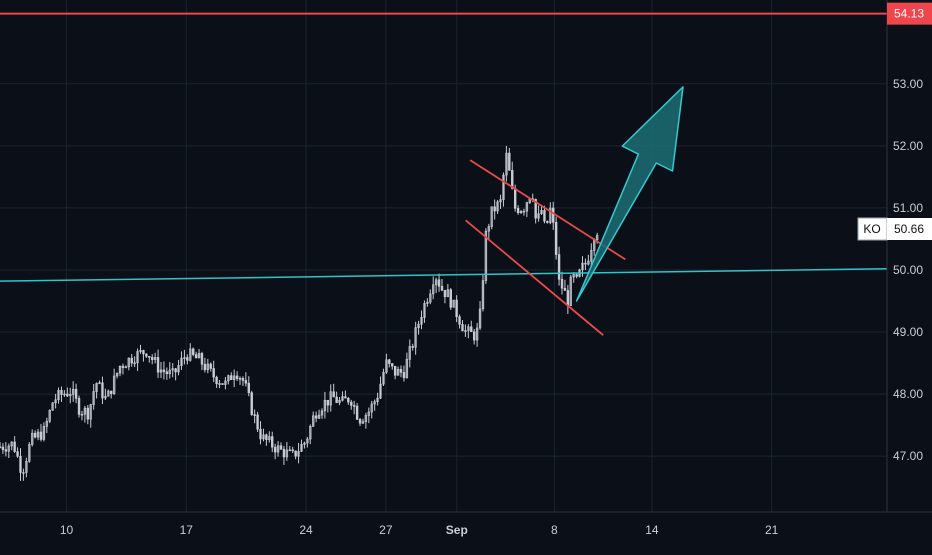 The height and width of the screenshot is (555, 932). What do you see at coordinates (629, 194) in the screenshot?
I see `breakout-arrow` at bounding box center [629, 194].